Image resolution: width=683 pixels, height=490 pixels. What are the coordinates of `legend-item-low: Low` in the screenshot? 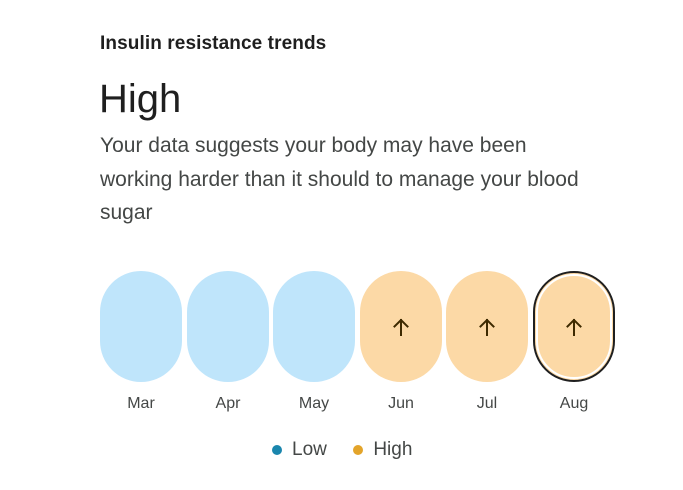 It's located at (299, 450).